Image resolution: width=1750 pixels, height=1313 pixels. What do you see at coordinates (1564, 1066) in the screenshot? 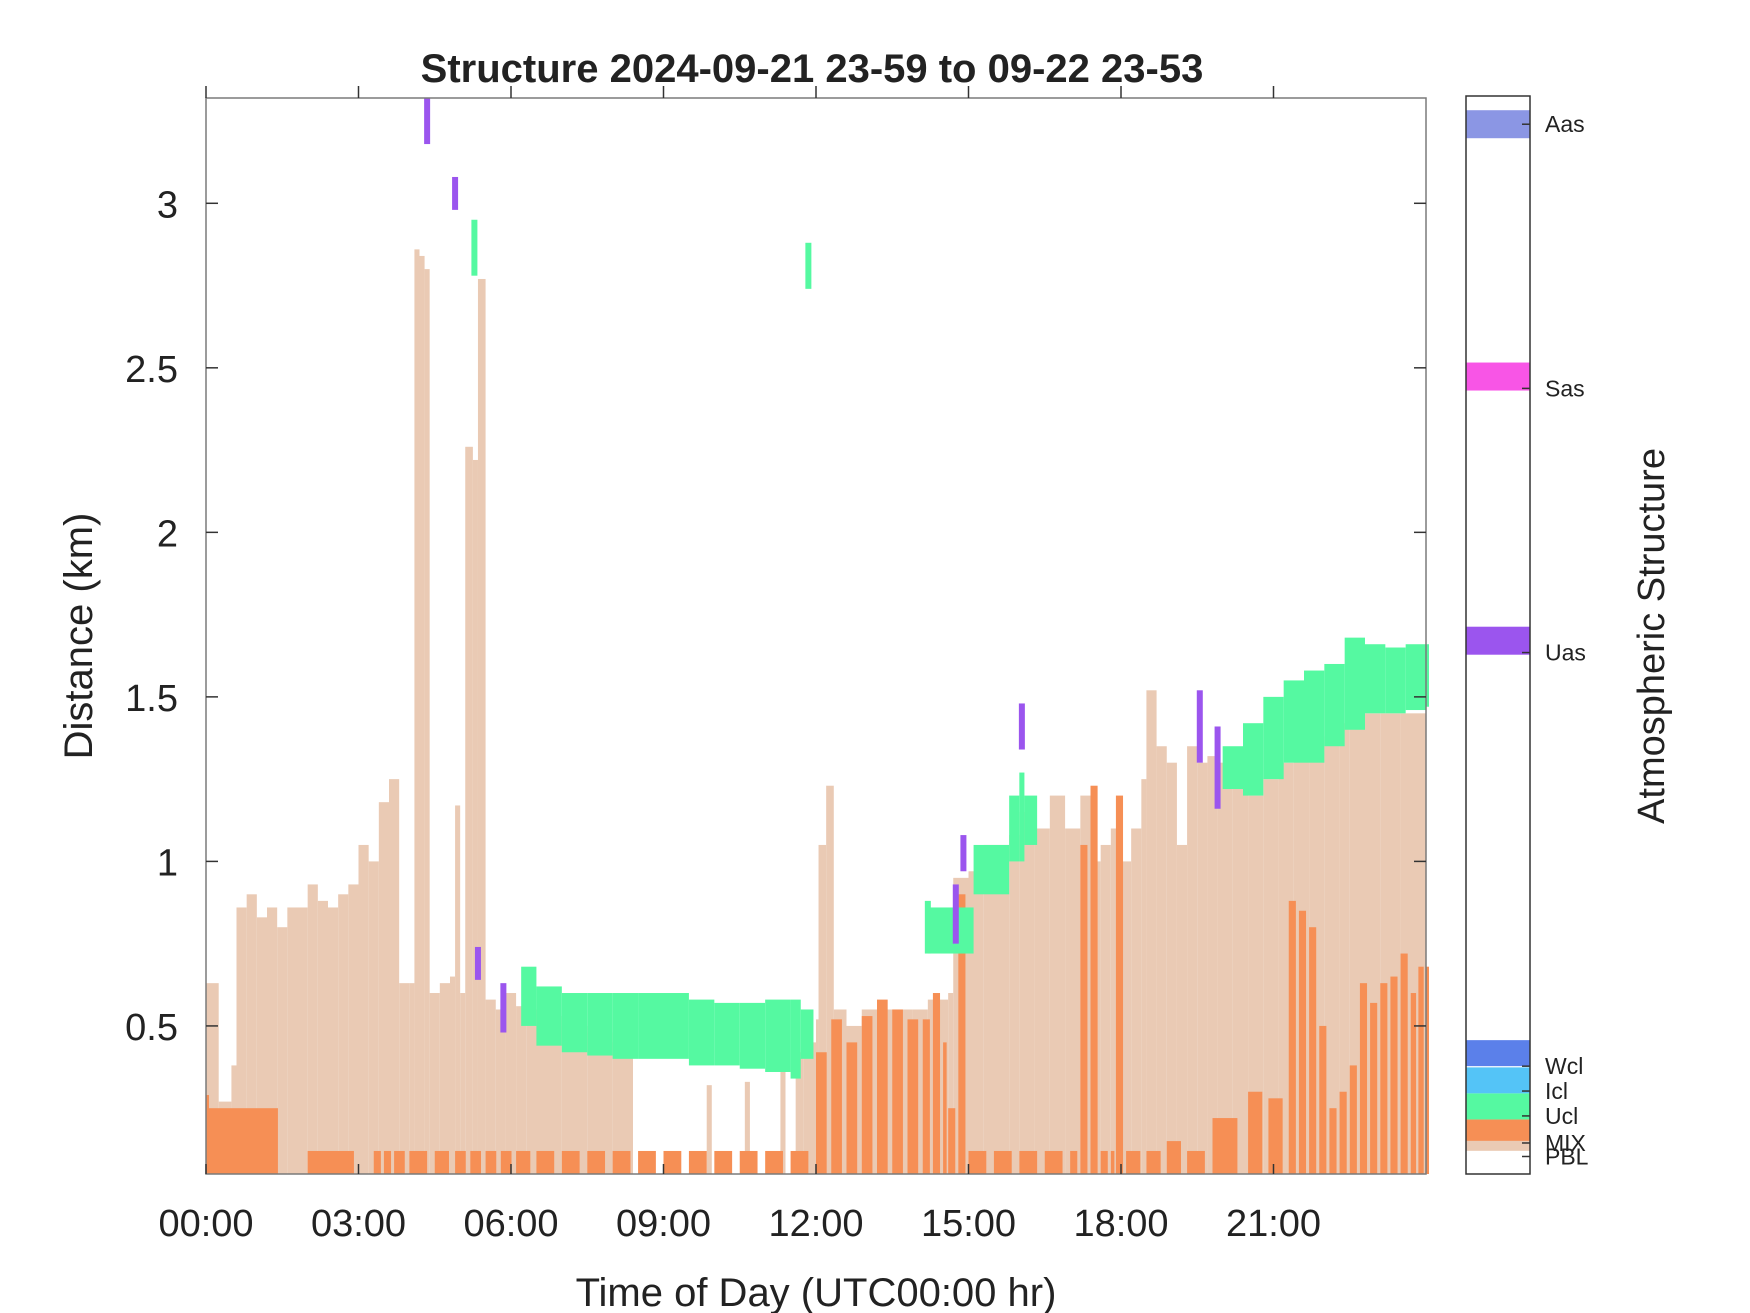
I see `colorbar-label-wcl: Wcl` at bounding box center [1564, 1066].